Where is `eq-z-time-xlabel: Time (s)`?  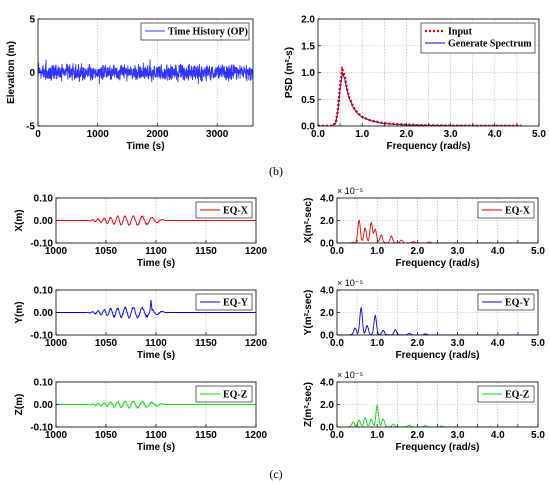
eq-z-time-xlabel: Time (s) is located at coordinates (156, 447).